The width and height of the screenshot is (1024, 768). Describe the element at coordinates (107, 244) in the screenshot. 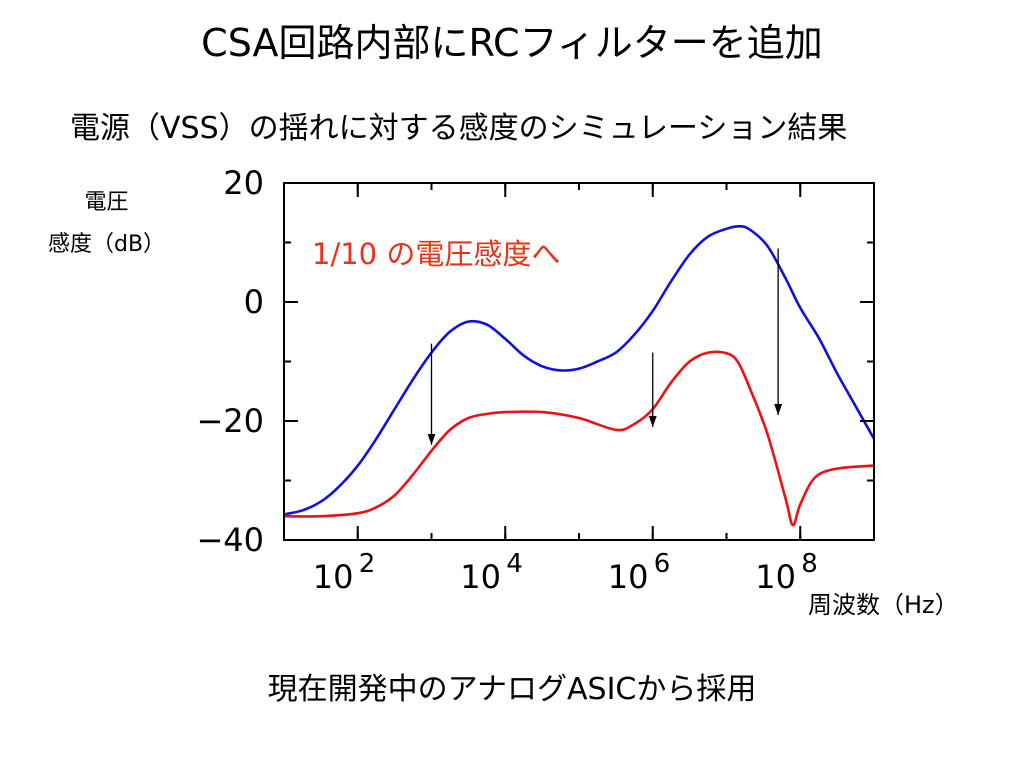

I see `y-axis-label-line-2: 感度（dB）` at that location.